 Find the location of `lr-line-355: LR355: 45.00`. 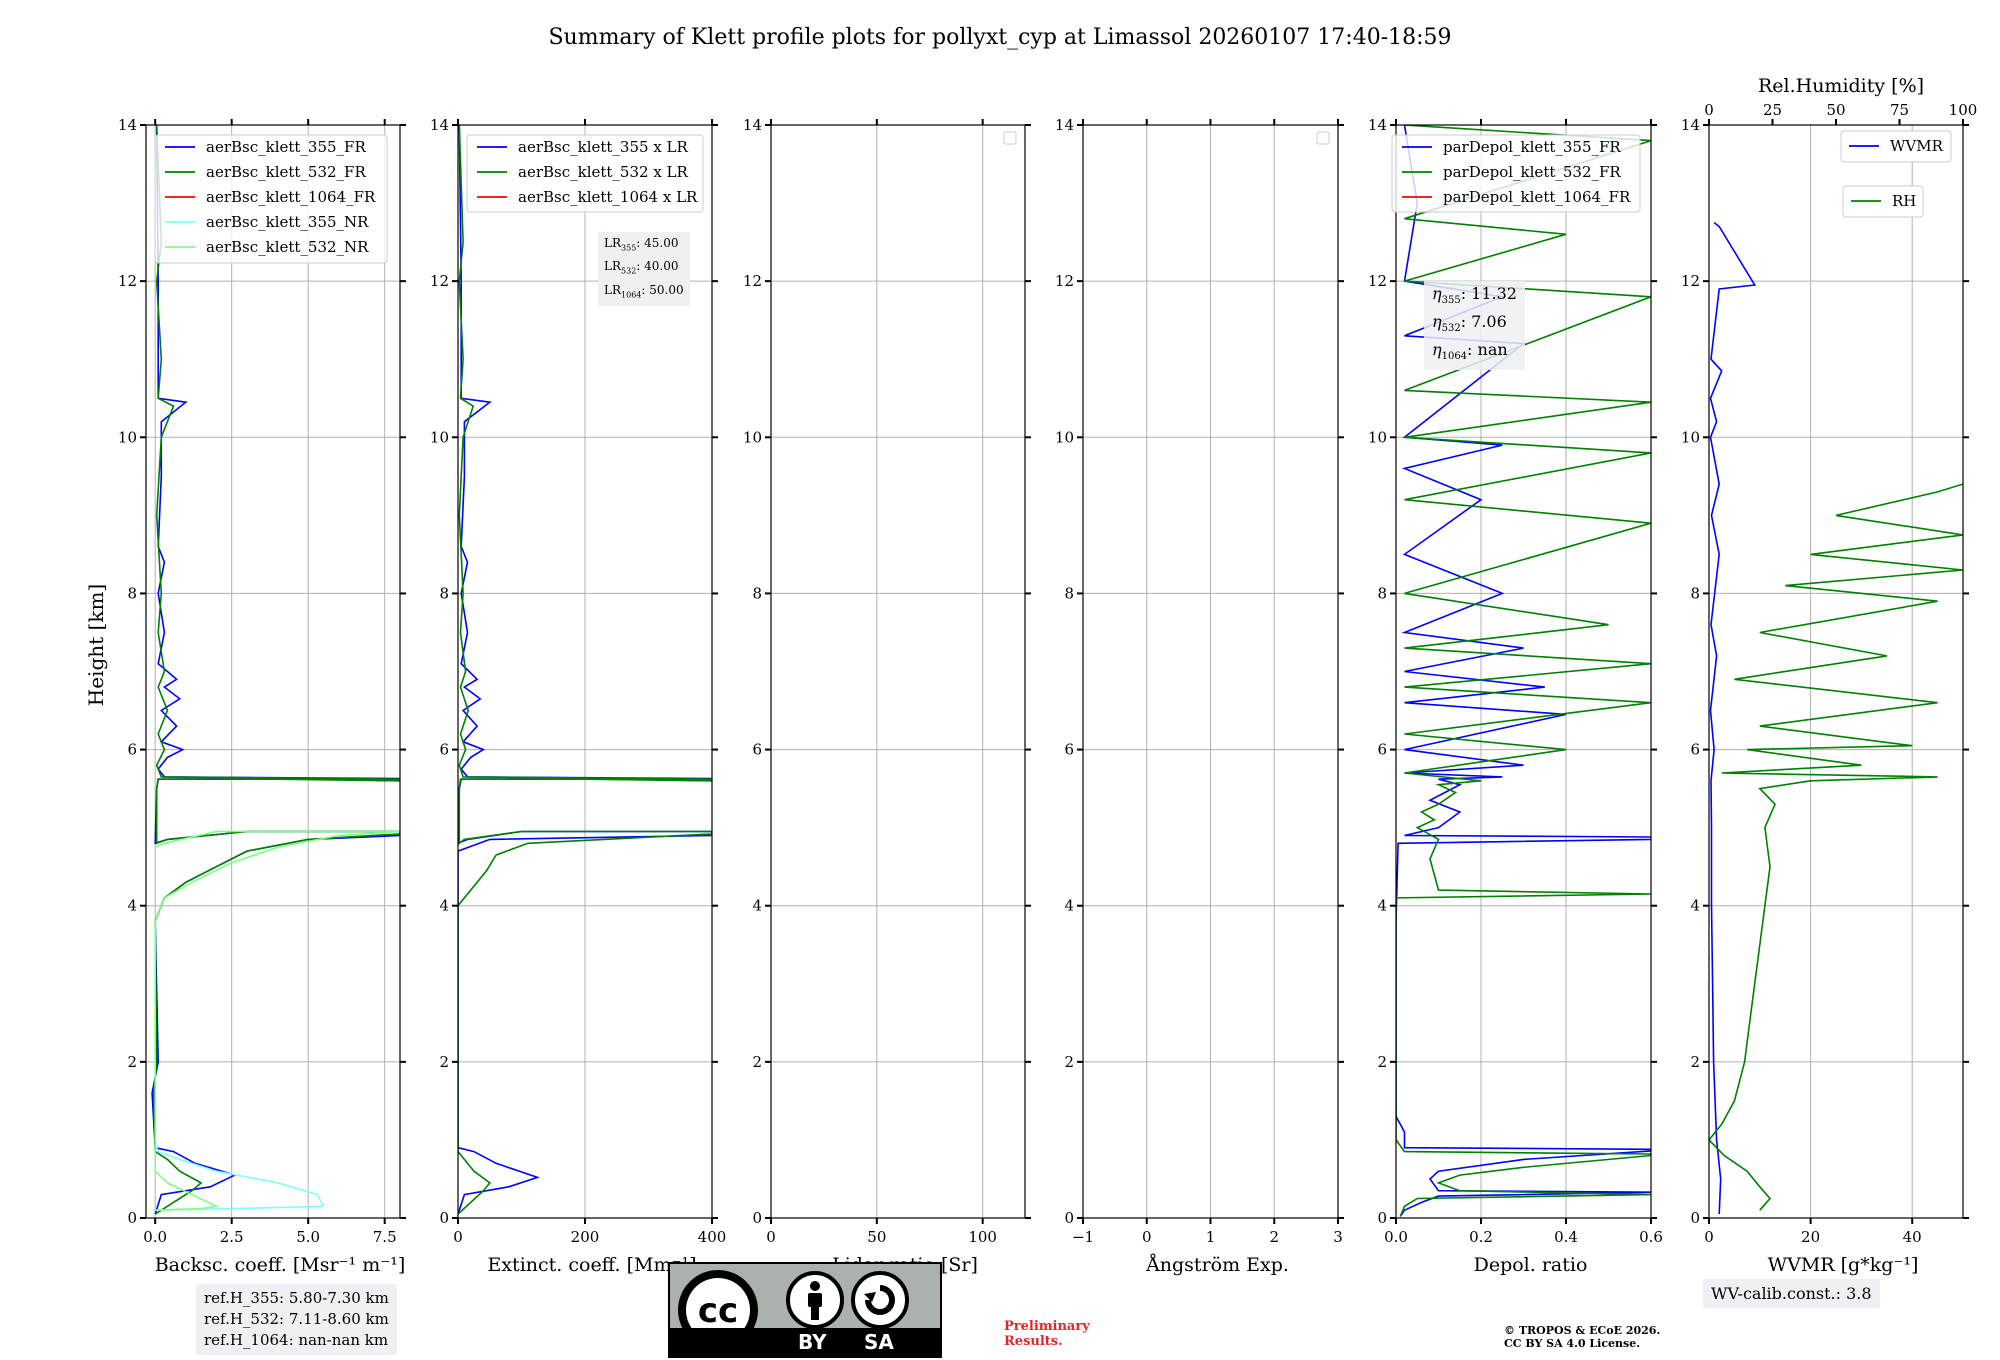

lr-line-355: LR355: 45.00 is located at coordinates (641, 244).